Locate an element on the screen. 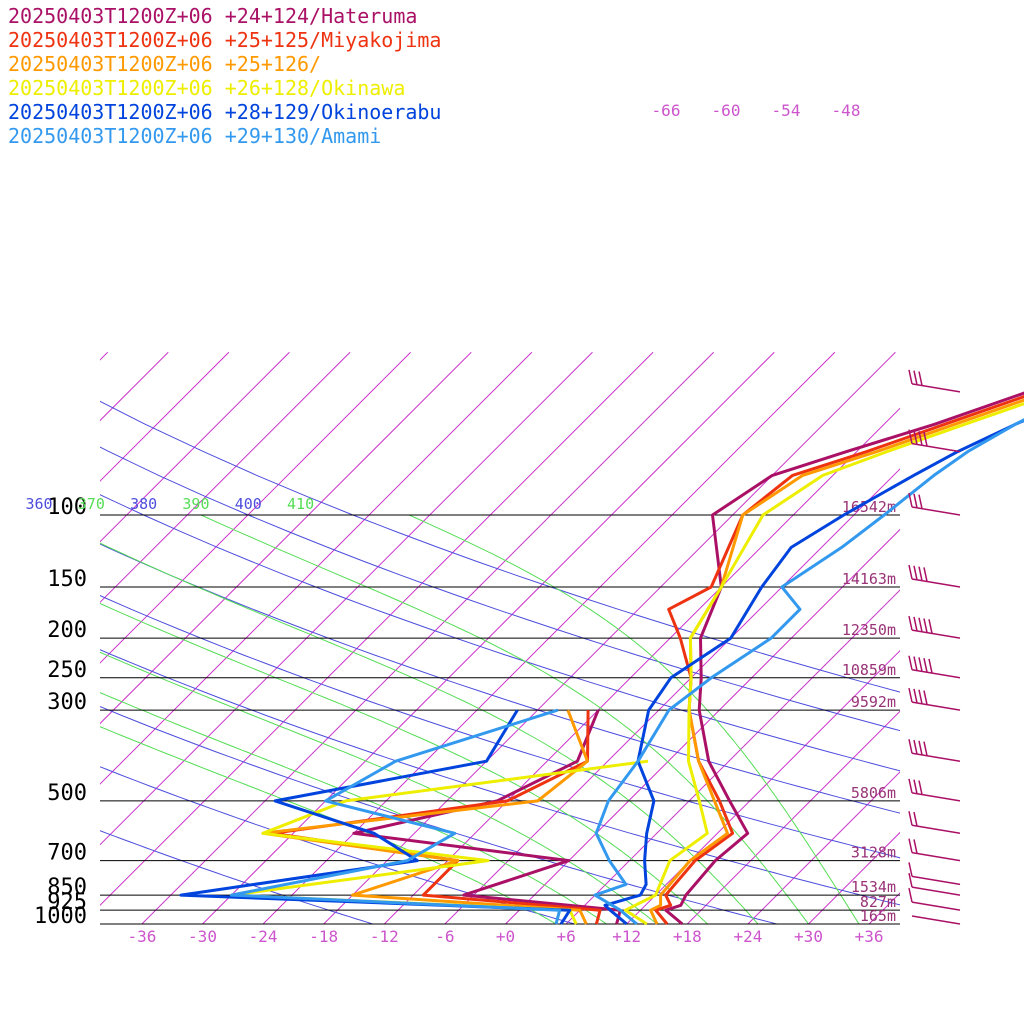 This screenshot has height=1024, width=1024. top-isotherm-label: -48 is located at coordinates (846, 110).